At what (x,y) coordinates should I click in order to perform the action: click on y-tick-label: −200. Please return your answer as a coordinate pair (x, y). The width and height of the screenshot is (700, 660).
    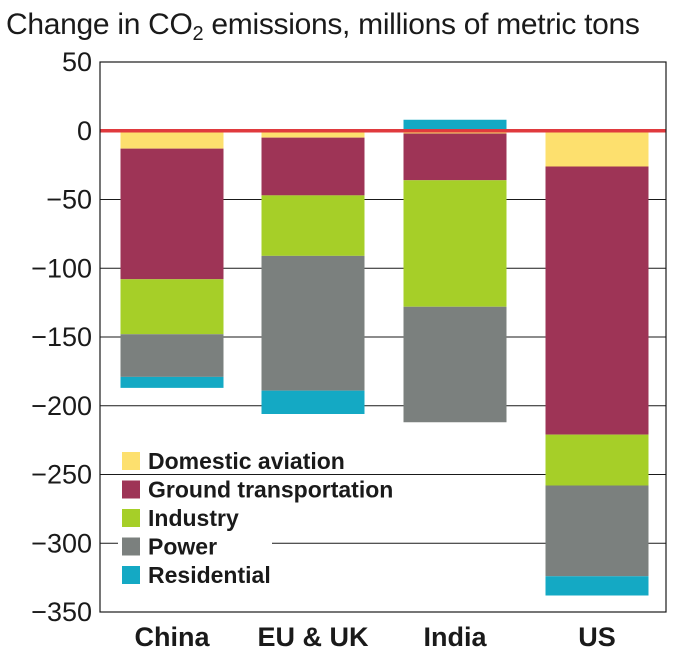
    Looking at the image, I should click on (61, 406).